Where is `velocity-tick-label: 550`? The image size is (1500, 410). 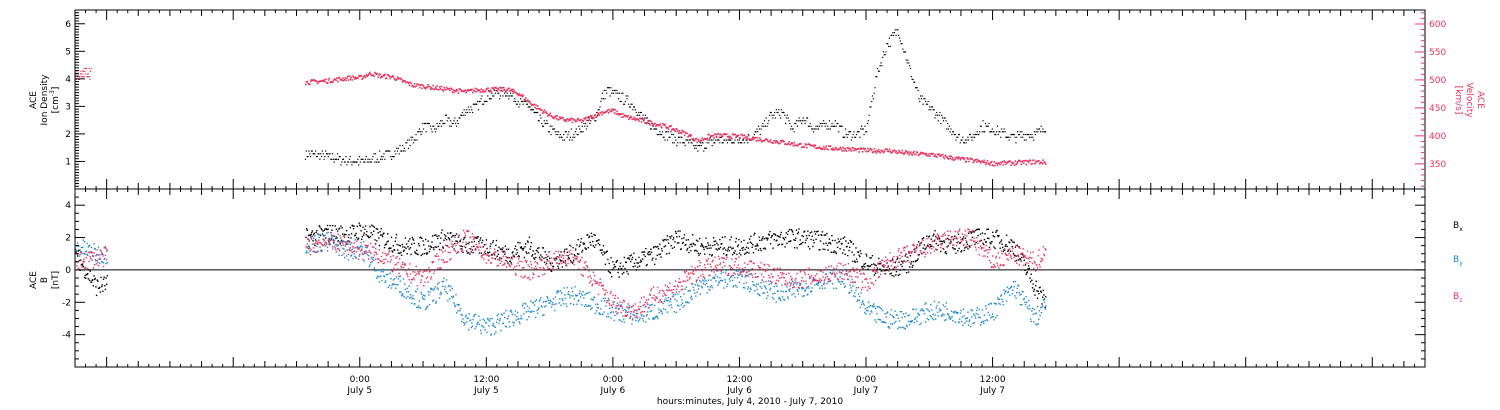 velocity-tick-label: 550 is located at coordinates (1437, 53).